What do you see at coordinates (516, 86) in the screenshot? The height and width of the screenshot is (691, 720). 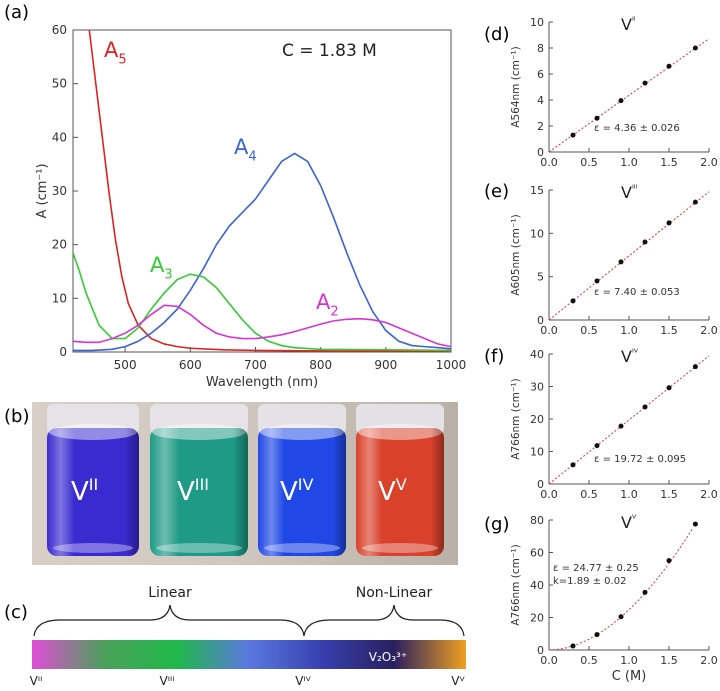 I see `y-axis-label: A564nm (cm⁻¹)` at bounding box center [516, 86].